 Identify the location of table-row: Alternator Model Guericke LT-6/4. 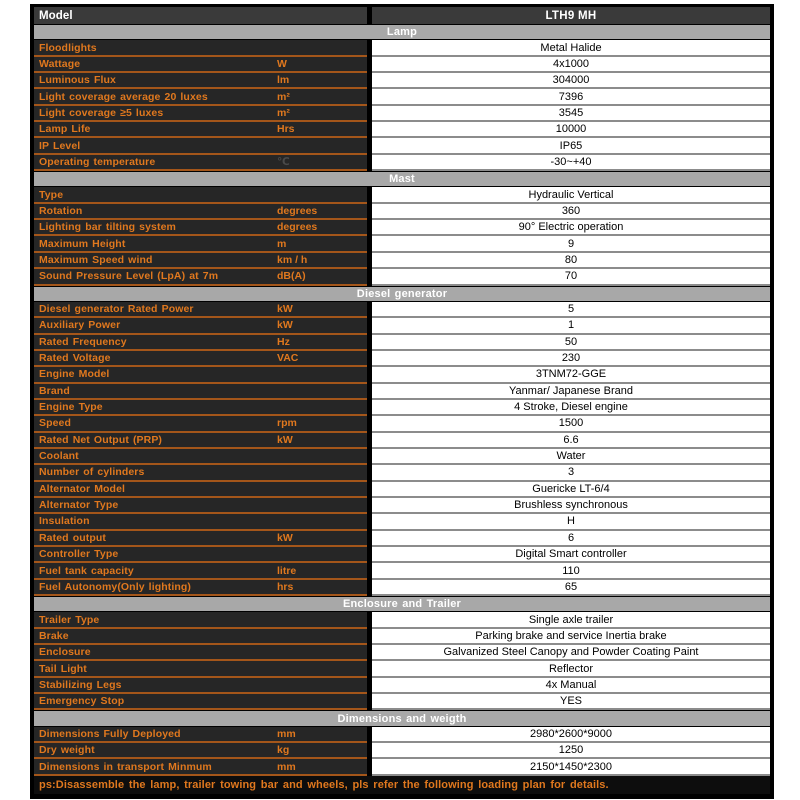
(402, 489).